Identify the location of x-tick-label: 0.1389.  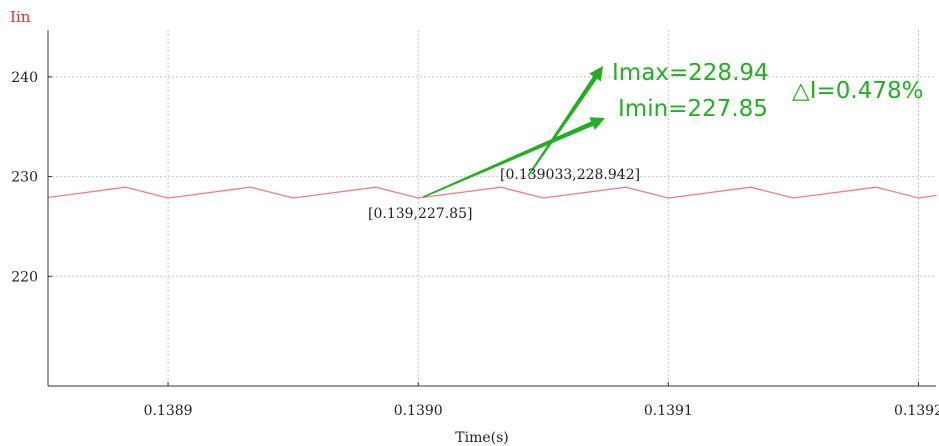
(168, 411).